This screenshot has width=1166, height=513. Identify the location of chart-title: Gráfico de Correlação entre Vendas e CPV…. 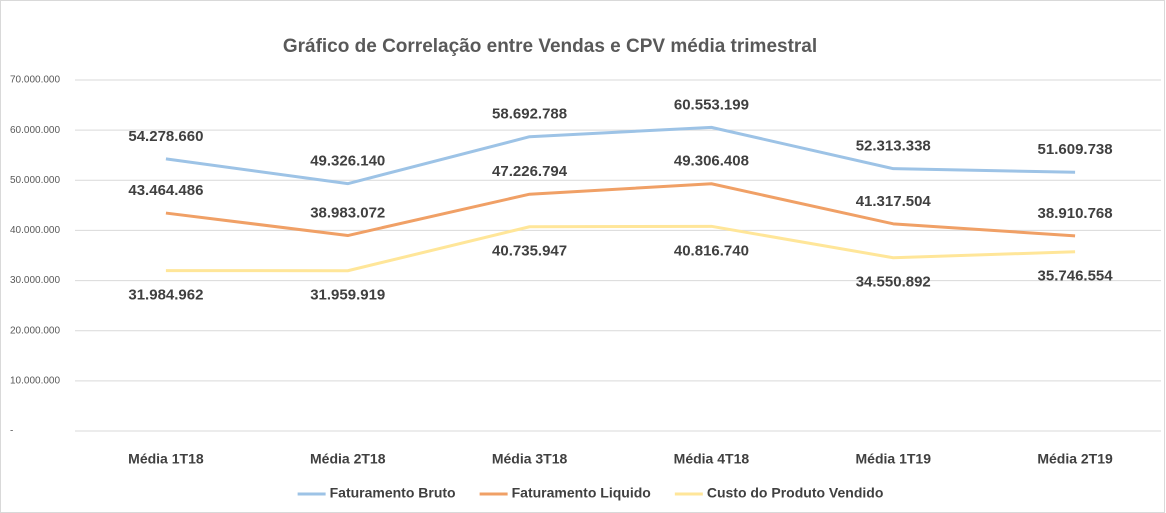
(550, 46).